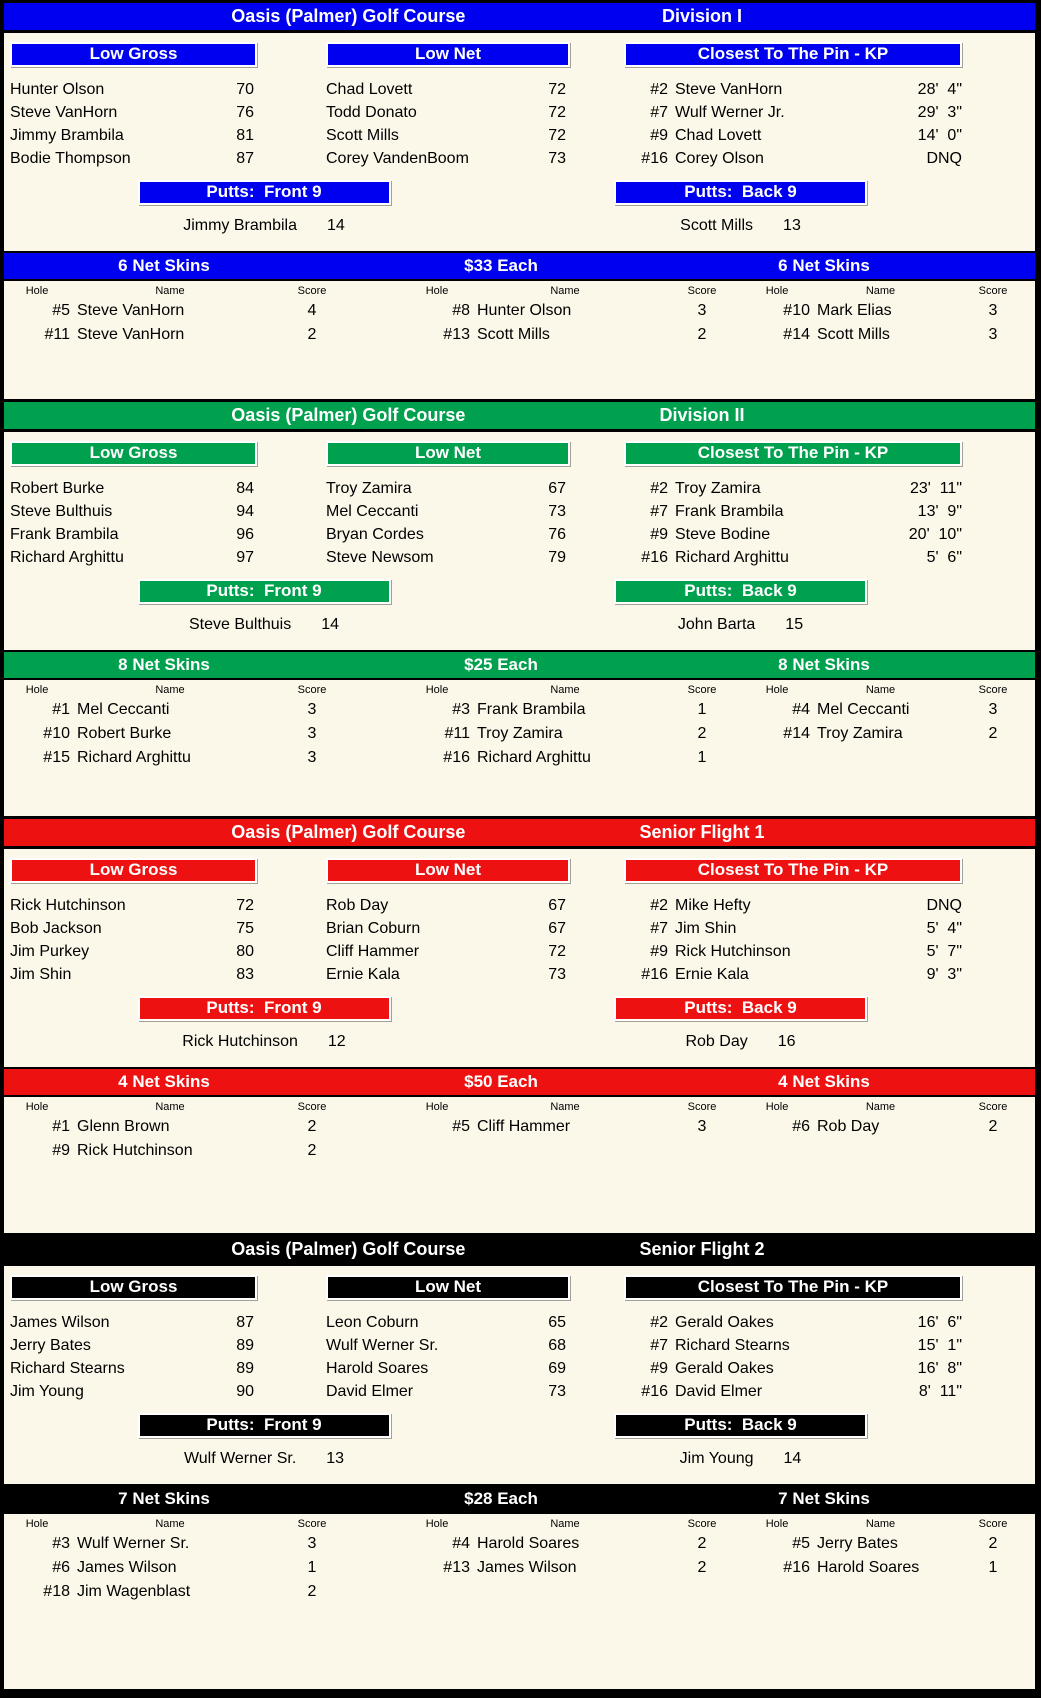 This screenshot has width=1041, height=1698. What do you see at coordinates (944, 557) in the screenshot?
I see `pin-distance: 5' 6"` at bounding box center [944, 557].